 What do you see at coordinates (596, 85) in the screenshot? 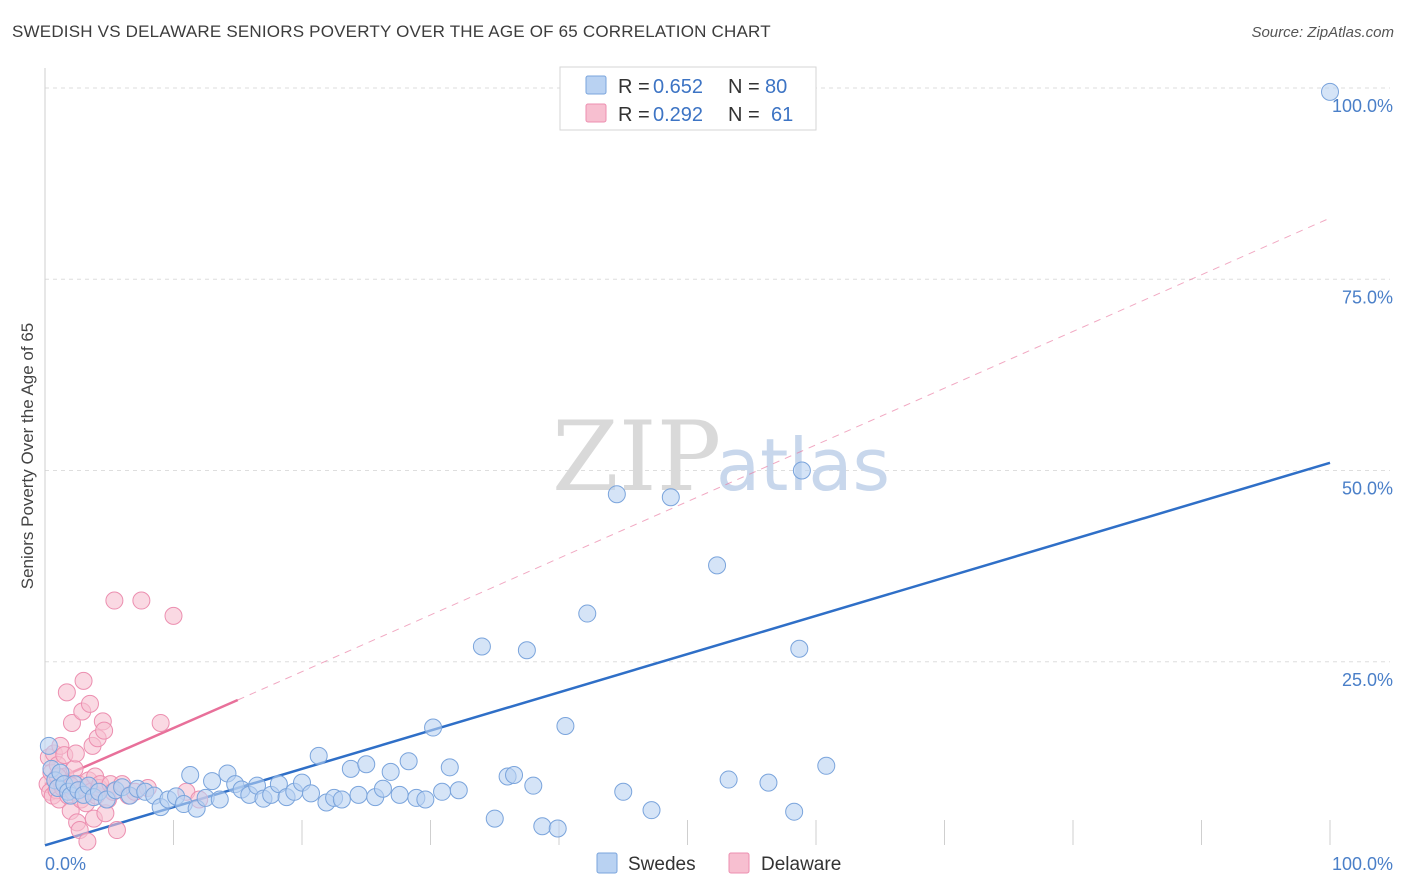
I see `legend-swatch-swedes` at bounding box center [596, 85].